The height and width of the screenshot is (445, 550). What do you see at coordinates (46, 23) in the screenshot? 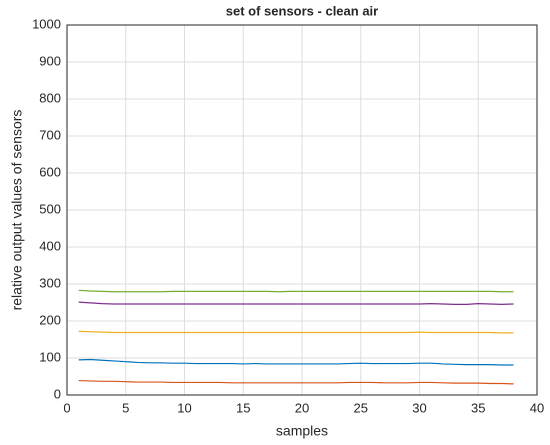
I see `y-tick-label: 1000` at bounding box center [46, 23].